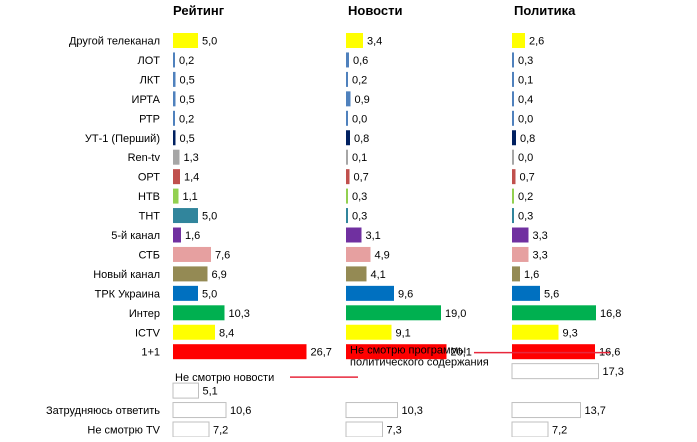  Describe the element at coordinates (531, 275) in the screenshot. I see `data-label: 1,6` at that location.